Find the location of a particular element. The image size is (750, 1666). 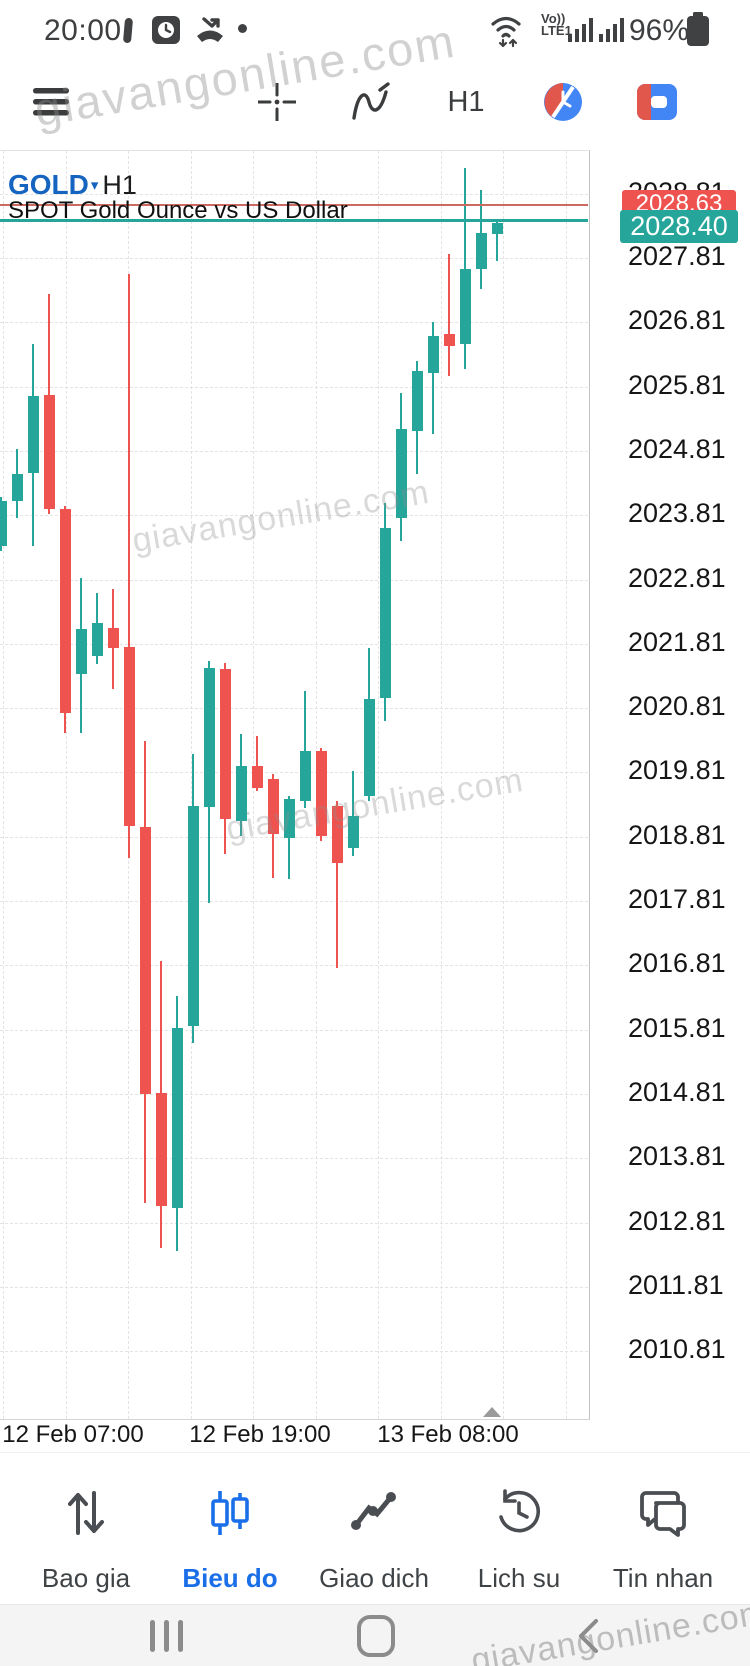

price-axis-label: 2020.81 is located at coordinates (677, 706).